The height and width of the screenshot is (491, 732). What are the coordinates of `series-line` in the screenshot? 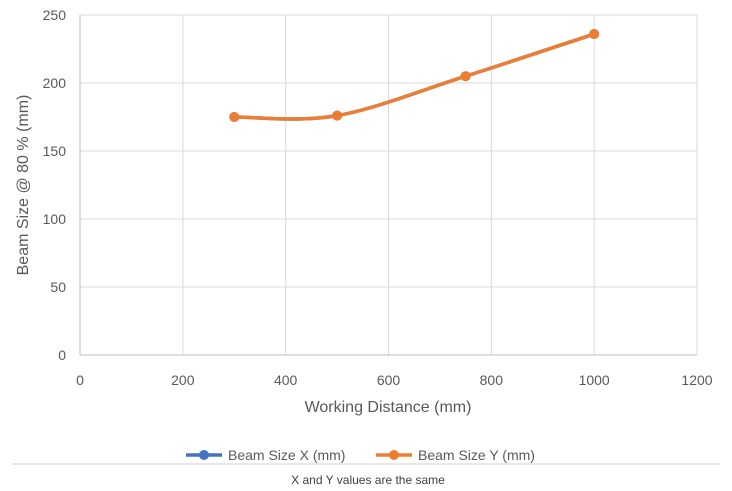 It's located at (414, 76).